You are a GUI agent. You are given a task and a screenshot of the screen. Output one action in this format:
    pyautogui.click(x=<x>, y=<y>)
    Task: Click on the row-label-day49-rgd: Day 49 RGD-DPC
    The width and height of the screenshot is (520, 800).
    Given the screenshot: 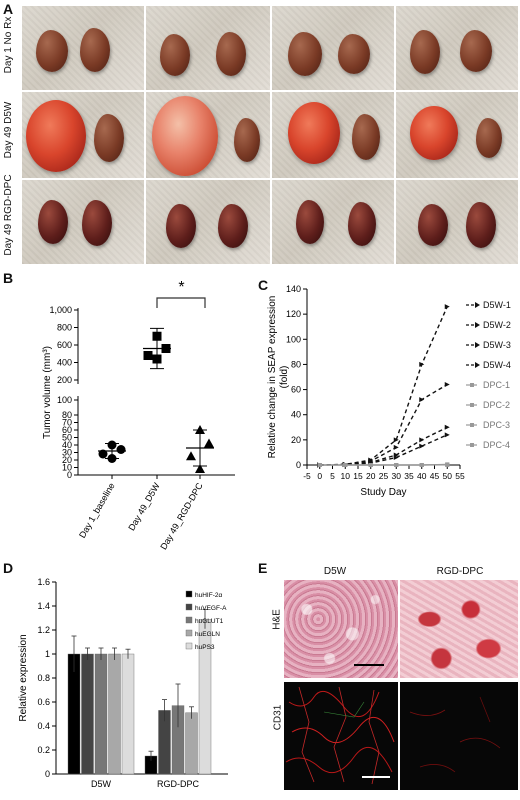 What is the action you would take?
    pyautogui.click(x=8, y=215)
    